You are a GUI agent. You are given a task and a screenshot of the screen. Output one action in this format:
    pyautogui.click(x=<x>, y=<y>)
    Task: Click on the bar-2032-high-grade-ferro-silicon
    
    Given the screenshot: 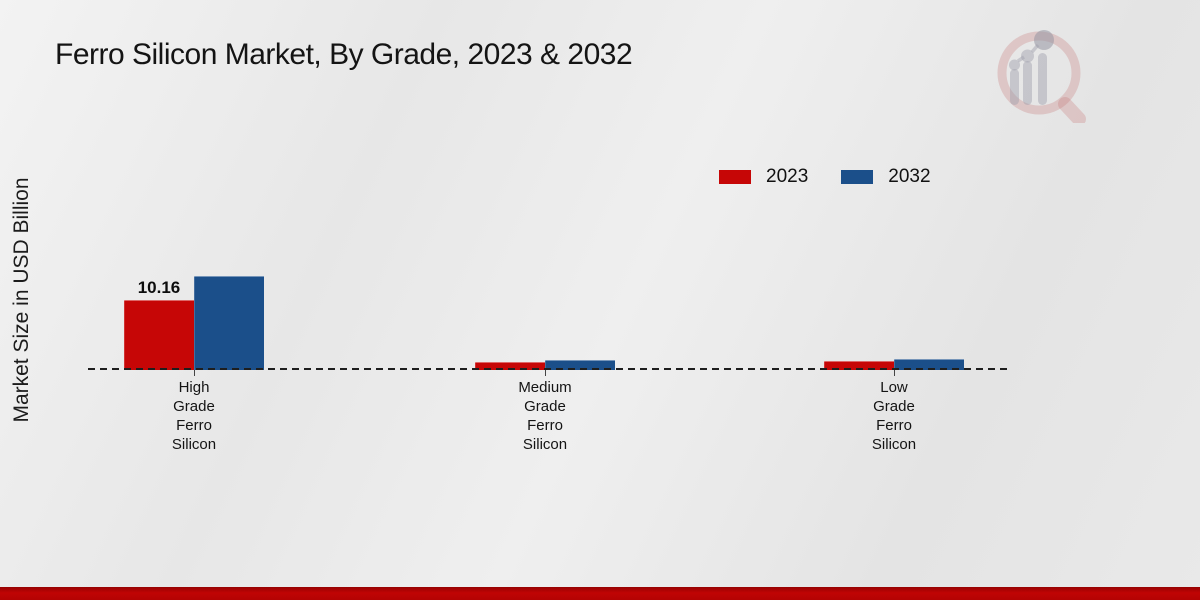 What is the action you would take?
    pyautogui.click(x=229, y=323)
    